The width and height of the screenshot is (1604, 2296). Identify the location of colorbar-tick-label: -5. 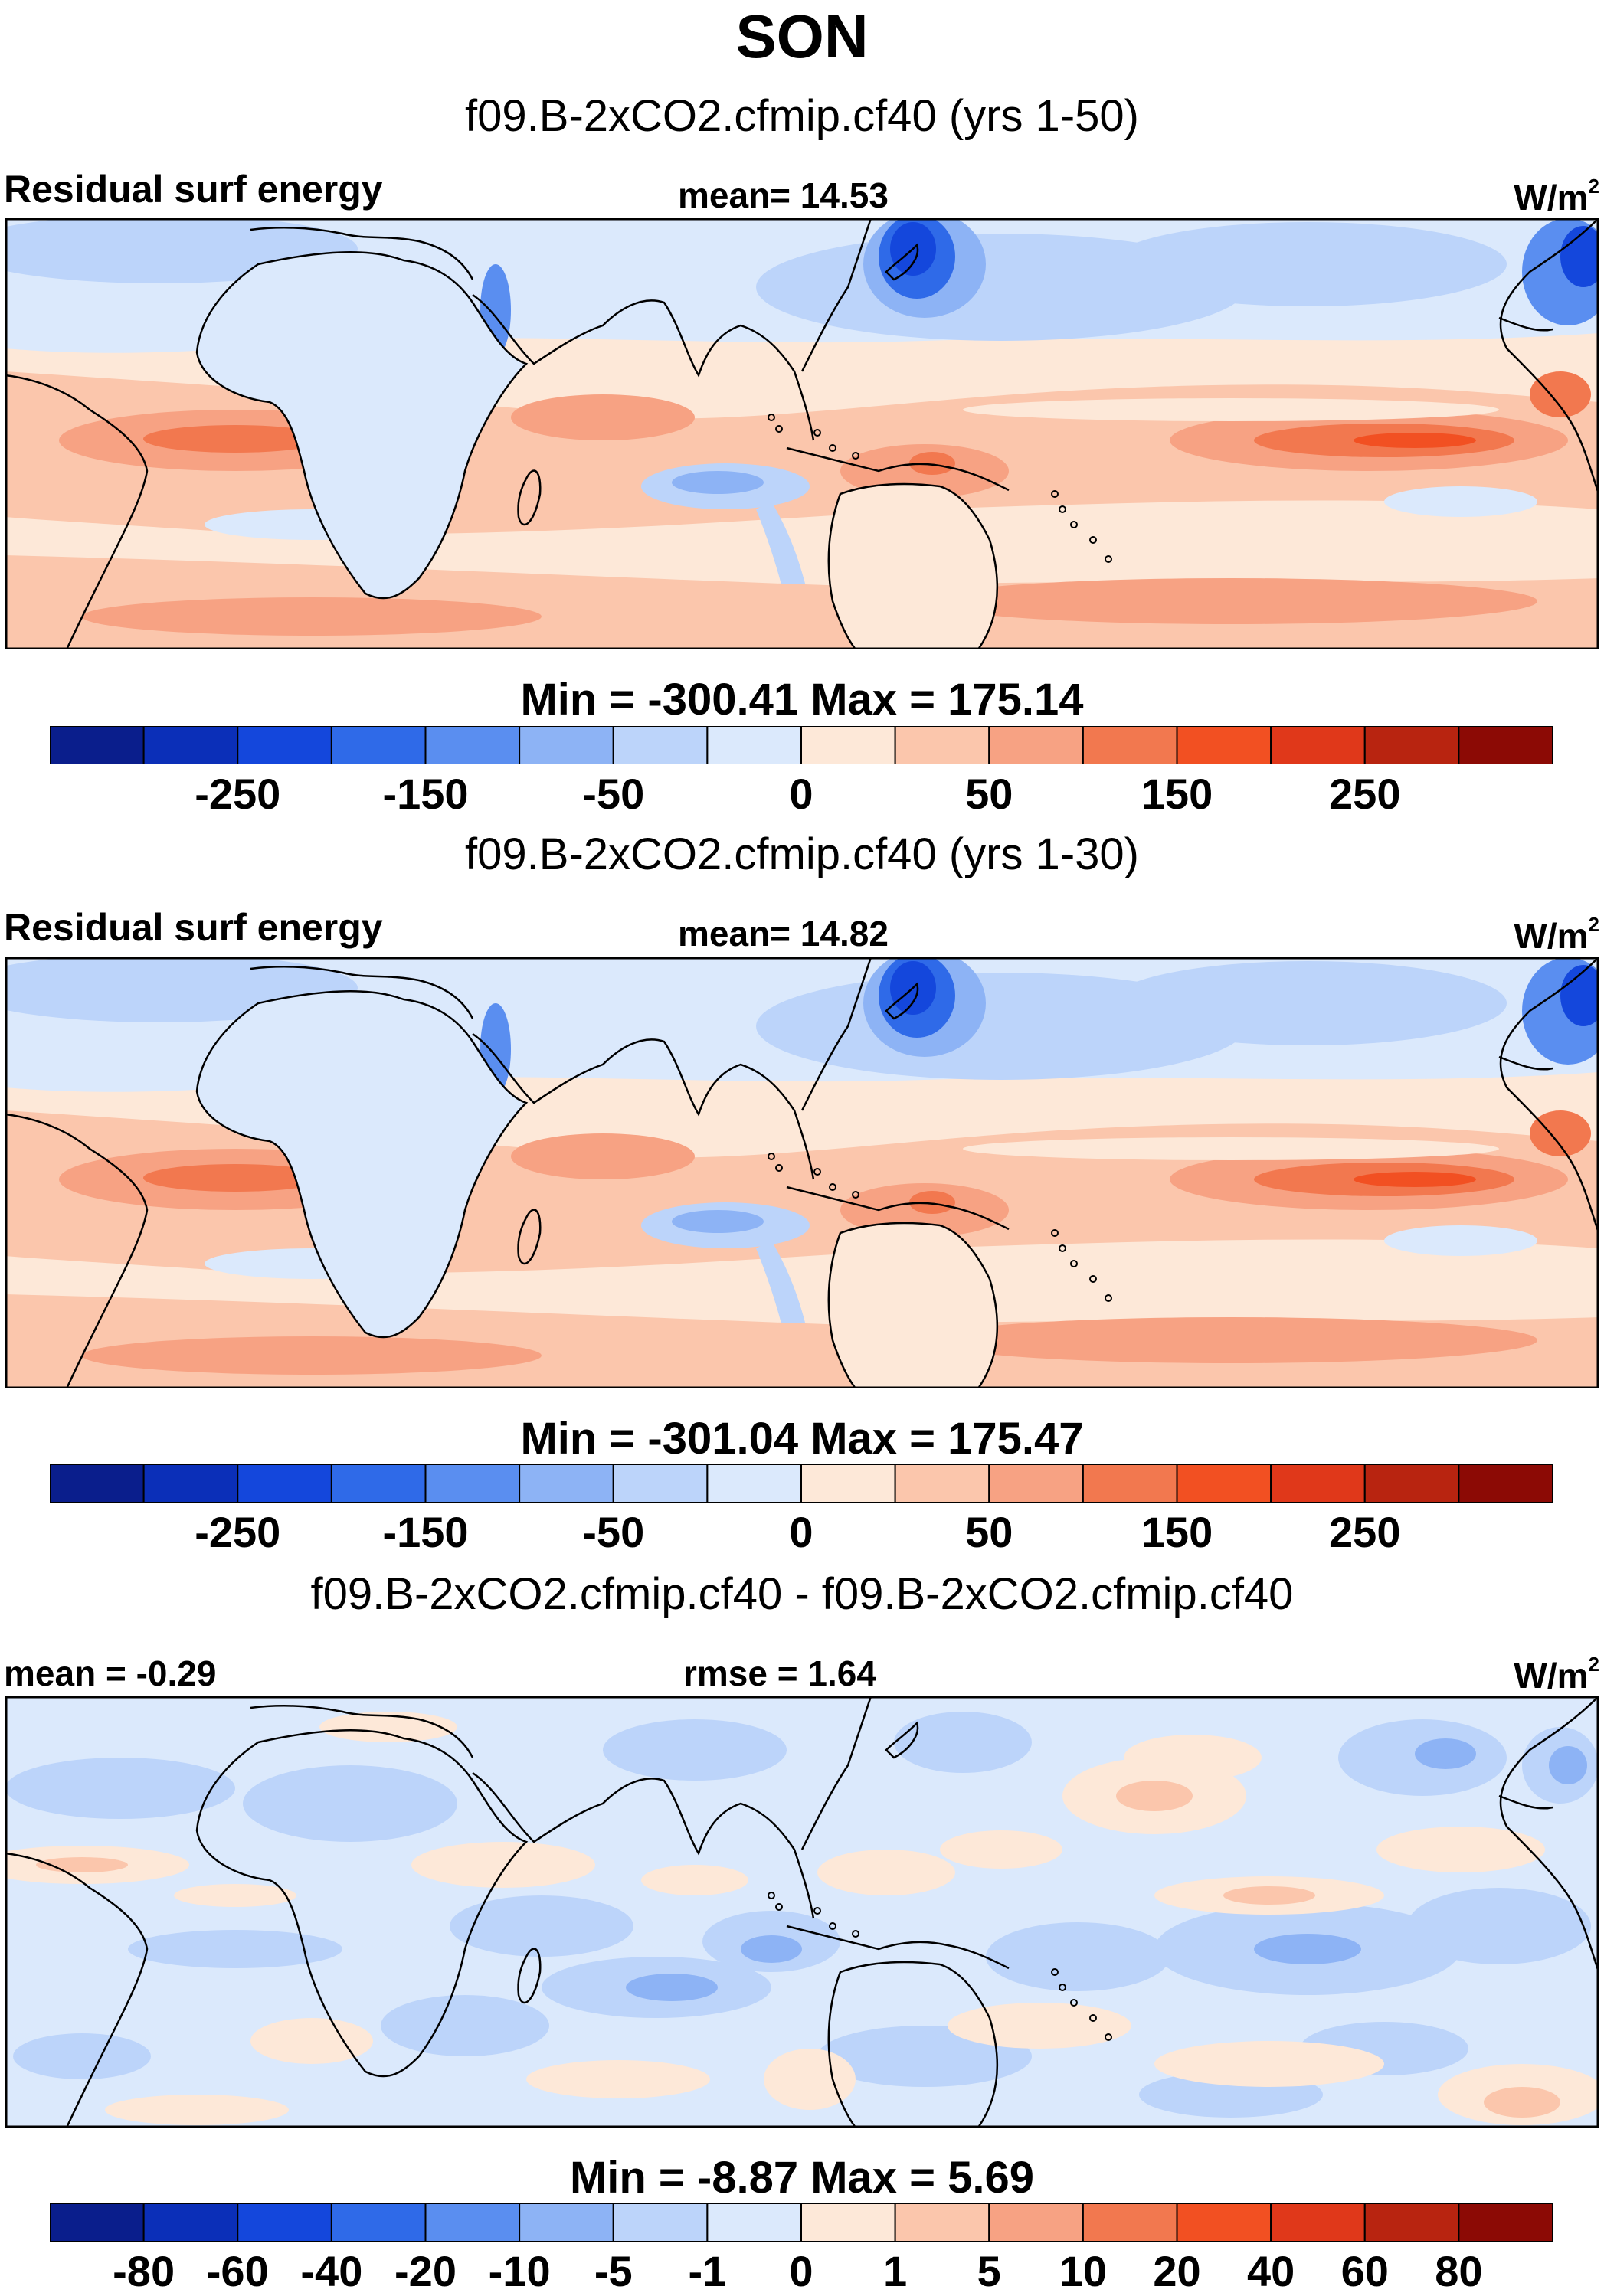
(613, 2271).